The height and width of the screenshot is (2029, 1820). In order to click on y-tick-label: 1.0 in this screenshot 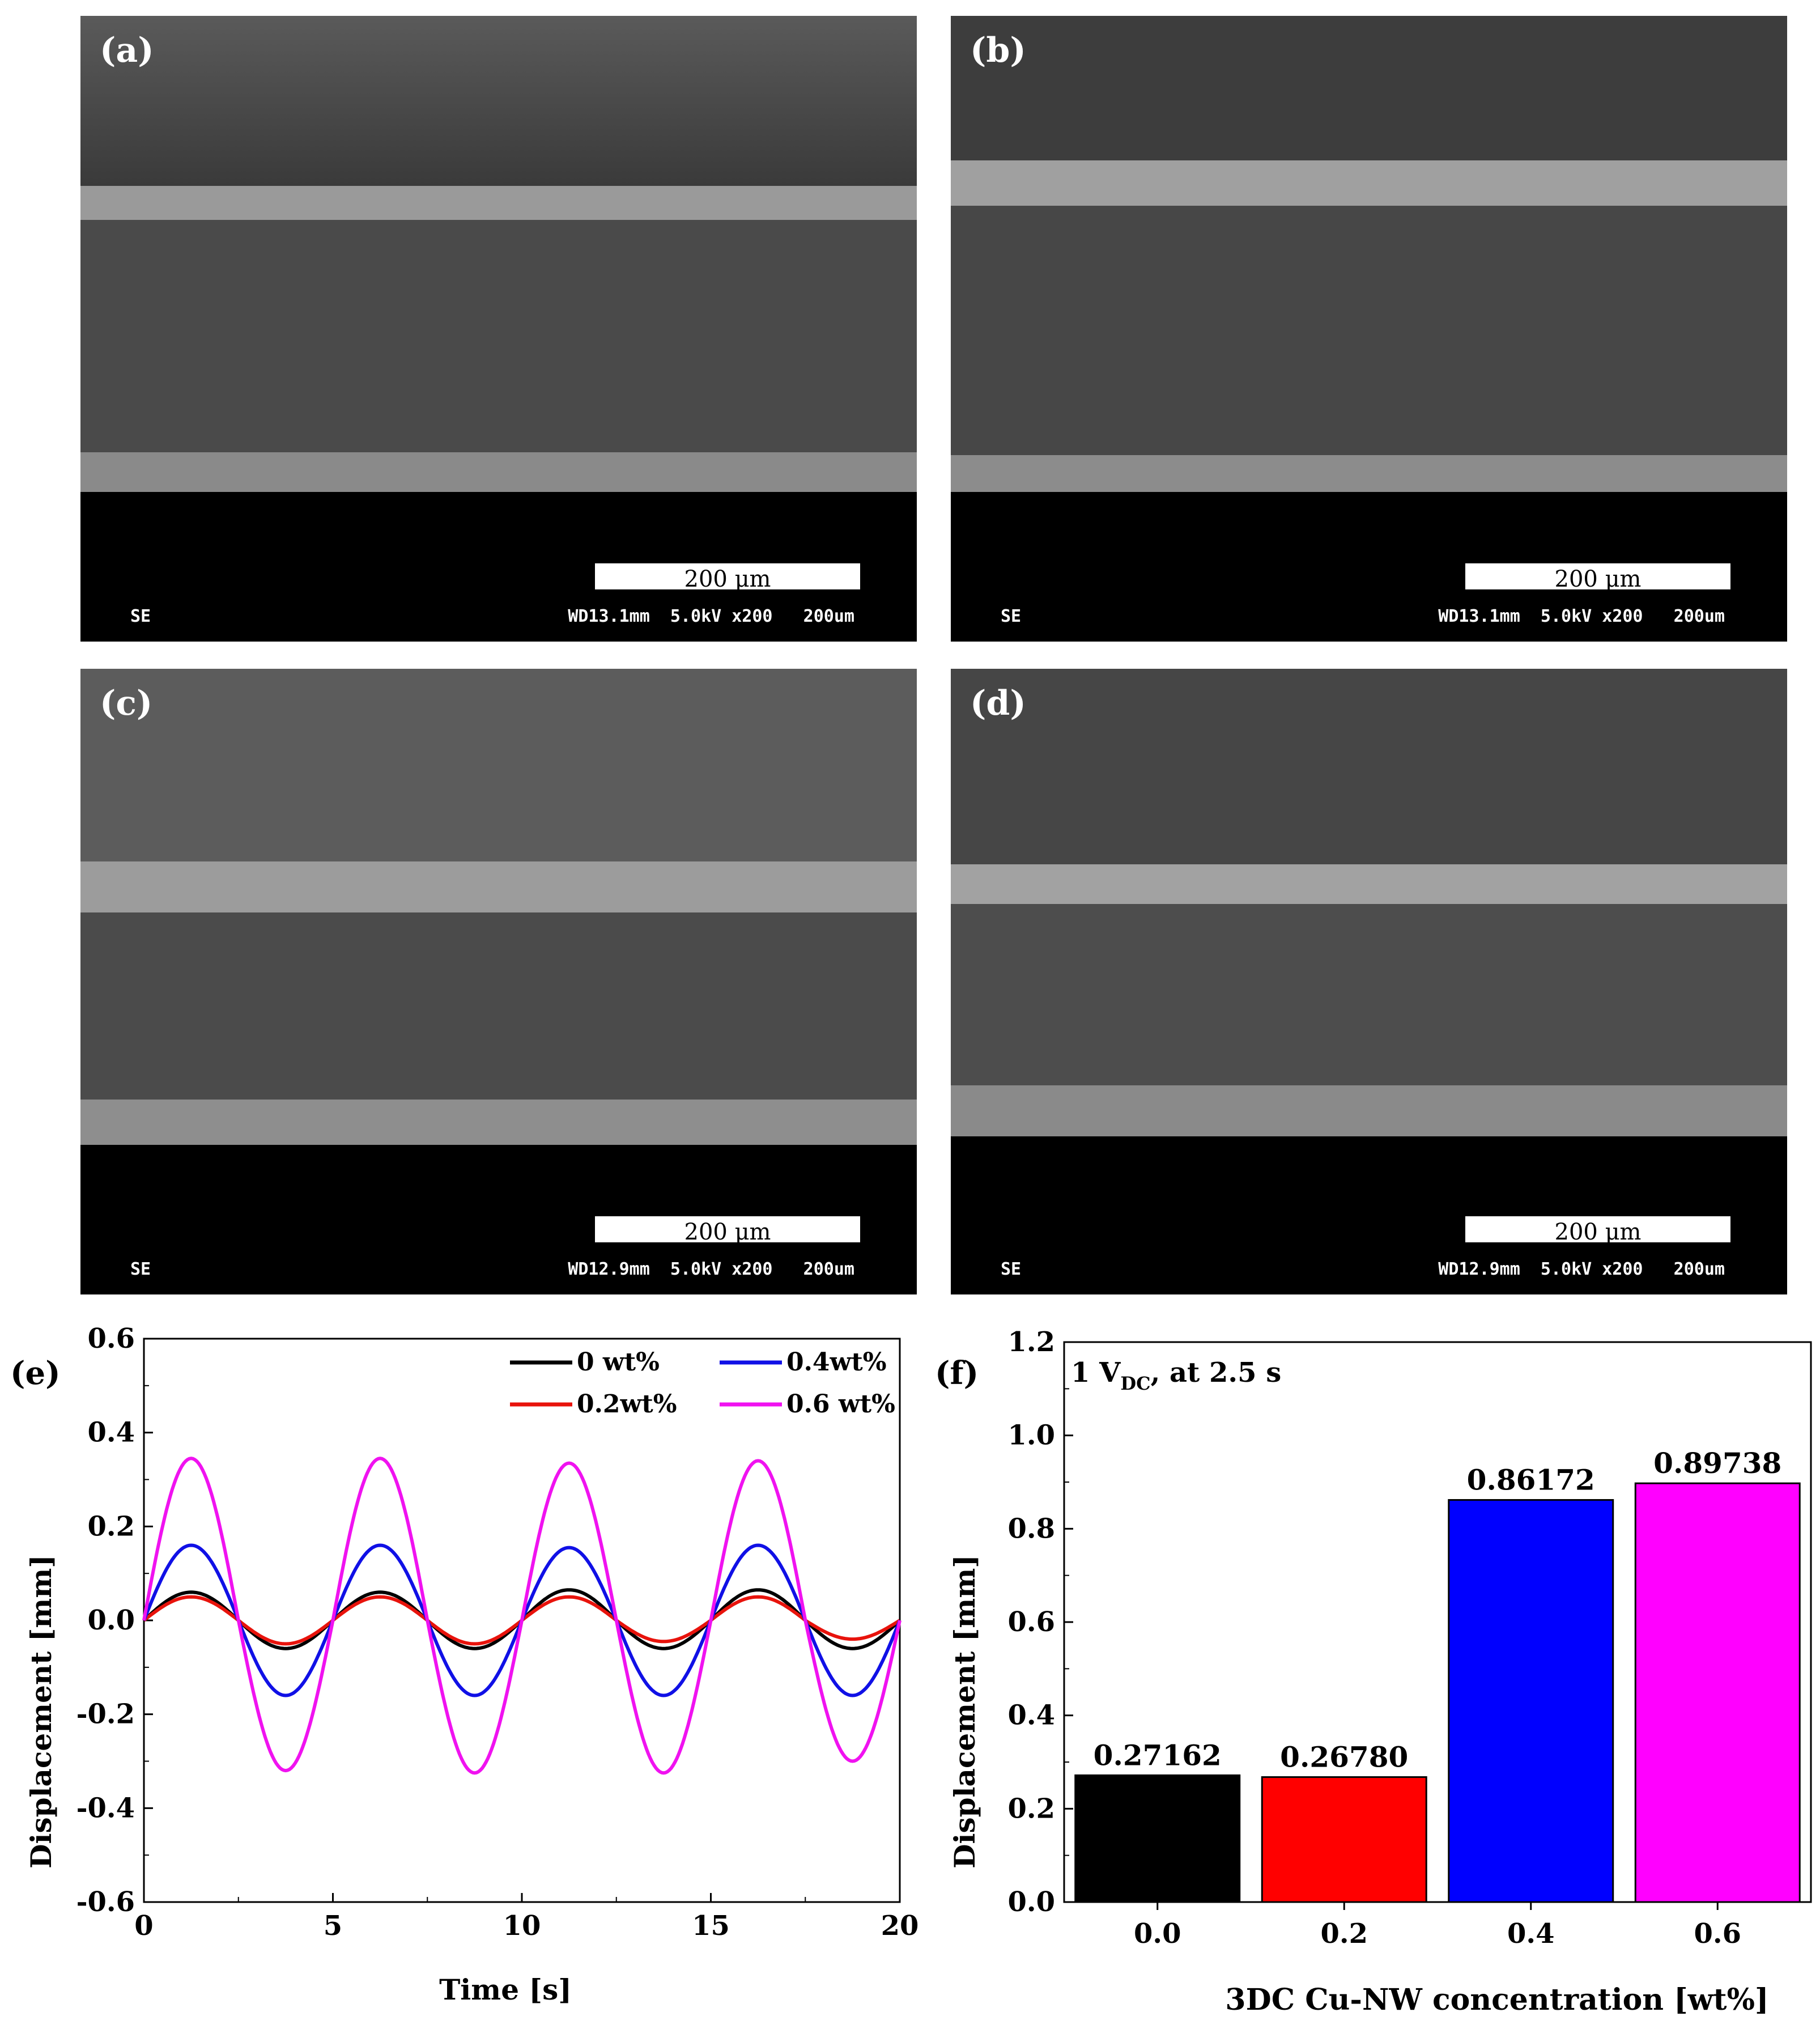, I will do `click(1031, 1435)`.